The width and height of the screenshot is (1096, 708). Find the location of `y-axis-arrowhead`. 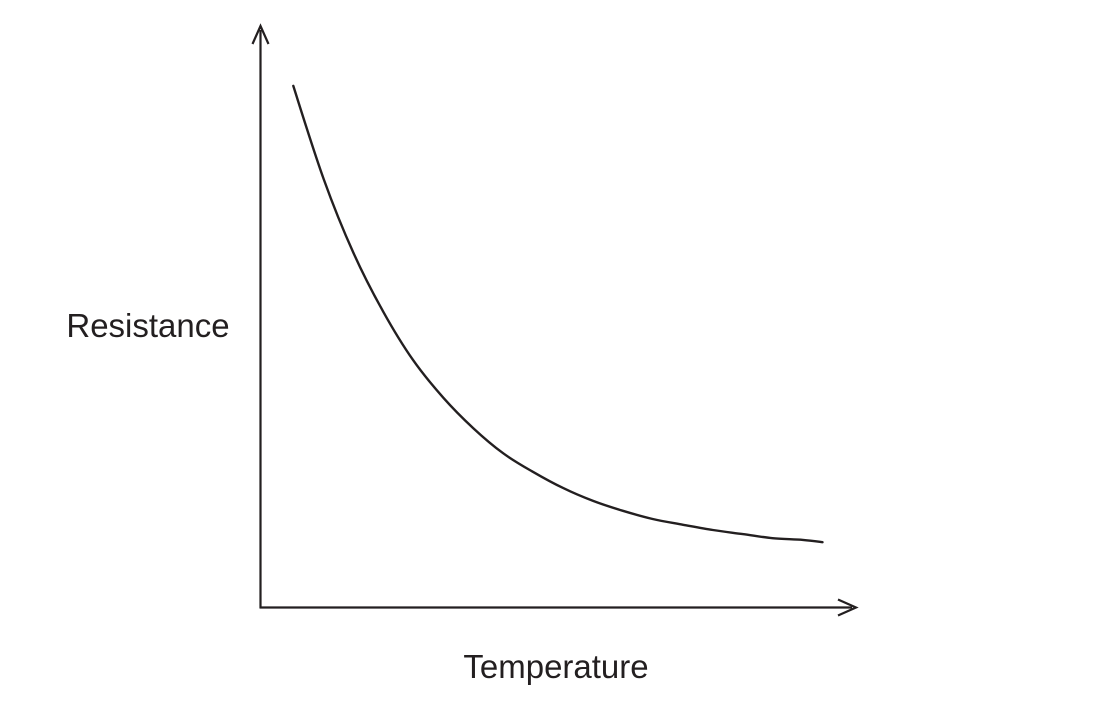

y-axis-arrowhead is located at coordinates (260, 34).